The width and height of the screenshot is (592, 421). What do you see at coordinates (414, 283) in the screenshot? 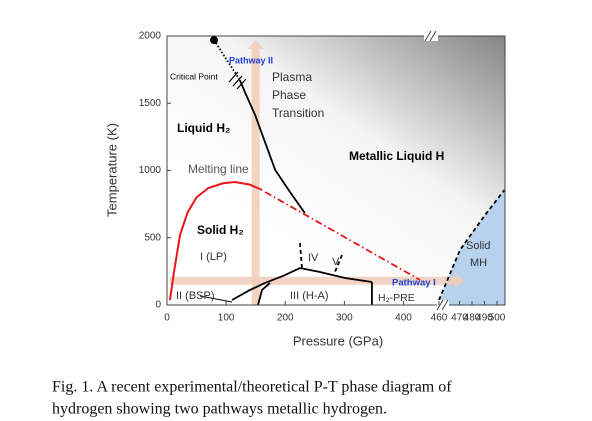
I see `annotation: Pathway I` at bounding box center [414, 283].